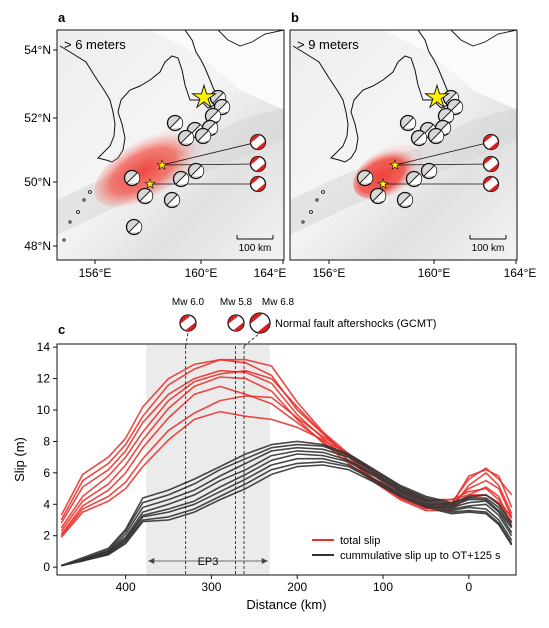 The image size is (549, 628). Describe the element at coordinates (211, 587) in the screenshot. I see `x-tick-label: 300` at that location.